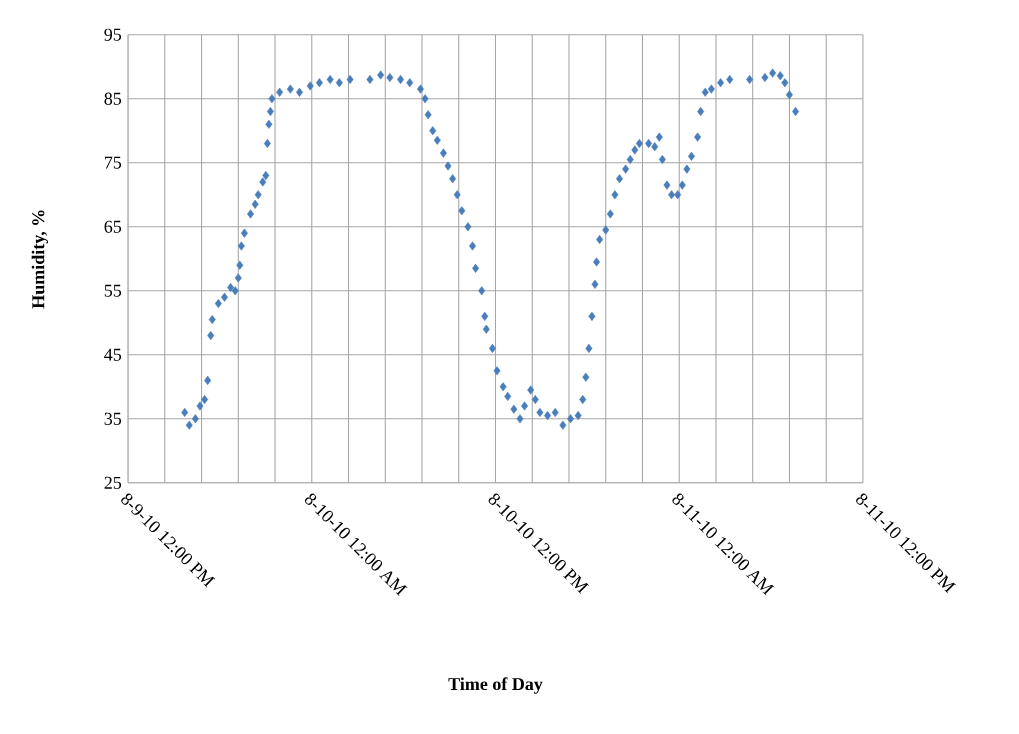 The height and width of the screenshot is (734, 1019). Describe the element at coordinates (113, 162) in the screenshot. I see `y-tick-label: 75` at that location.